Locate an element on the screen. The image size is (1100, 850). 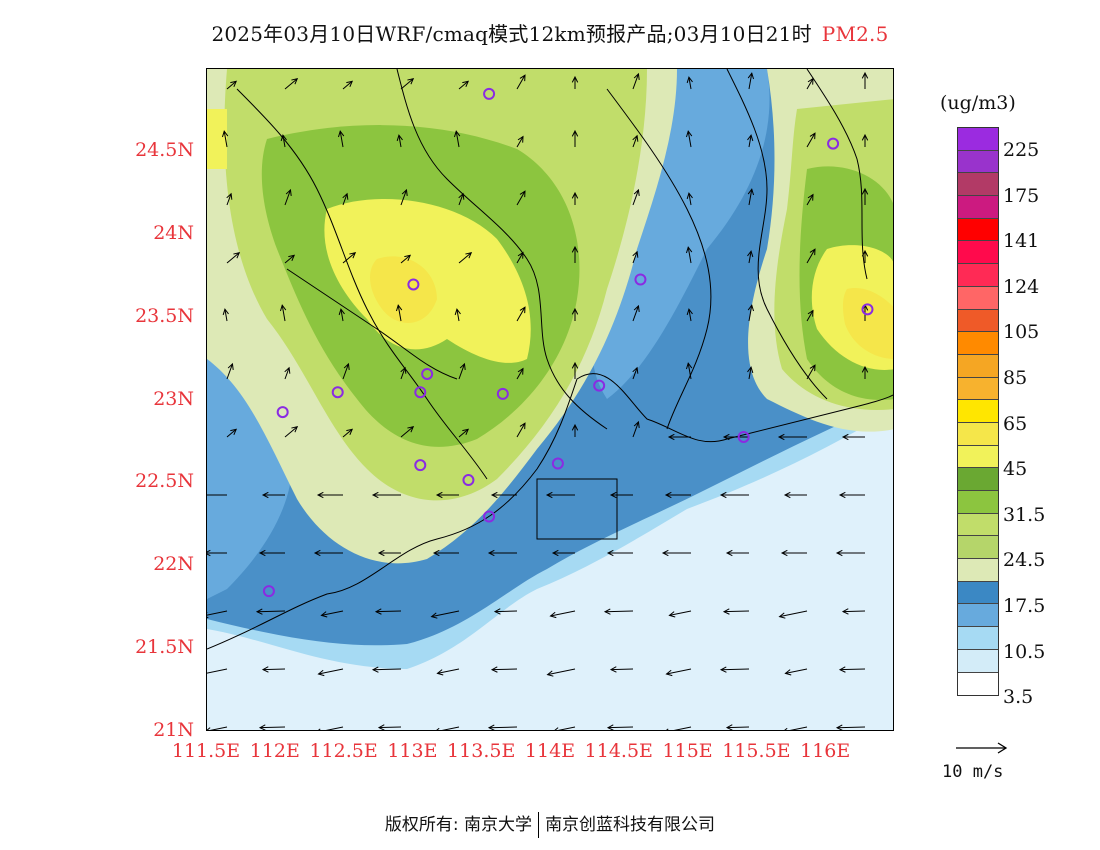
legend-unit: (ug/m3) is located at coordinates (978, 103).